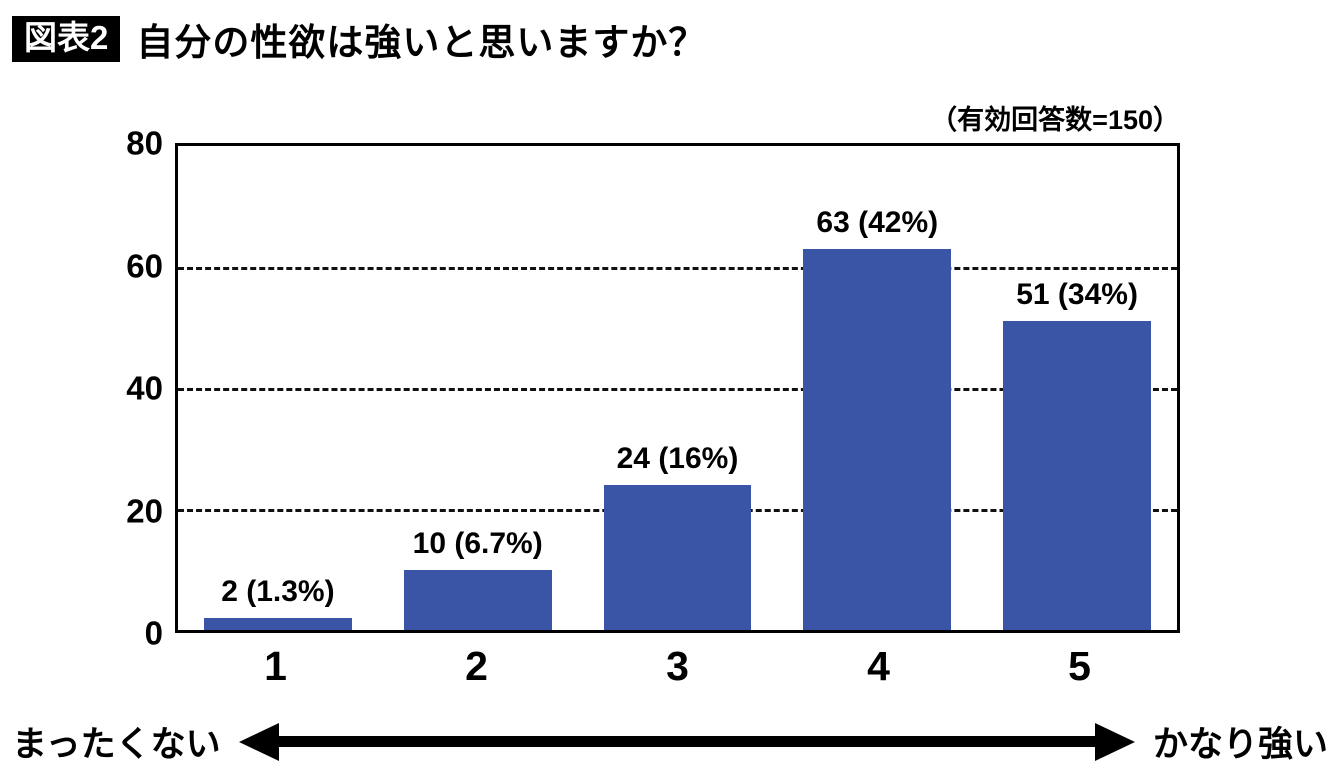  I want to click on x-tick-label: 4, so click(878, 666).